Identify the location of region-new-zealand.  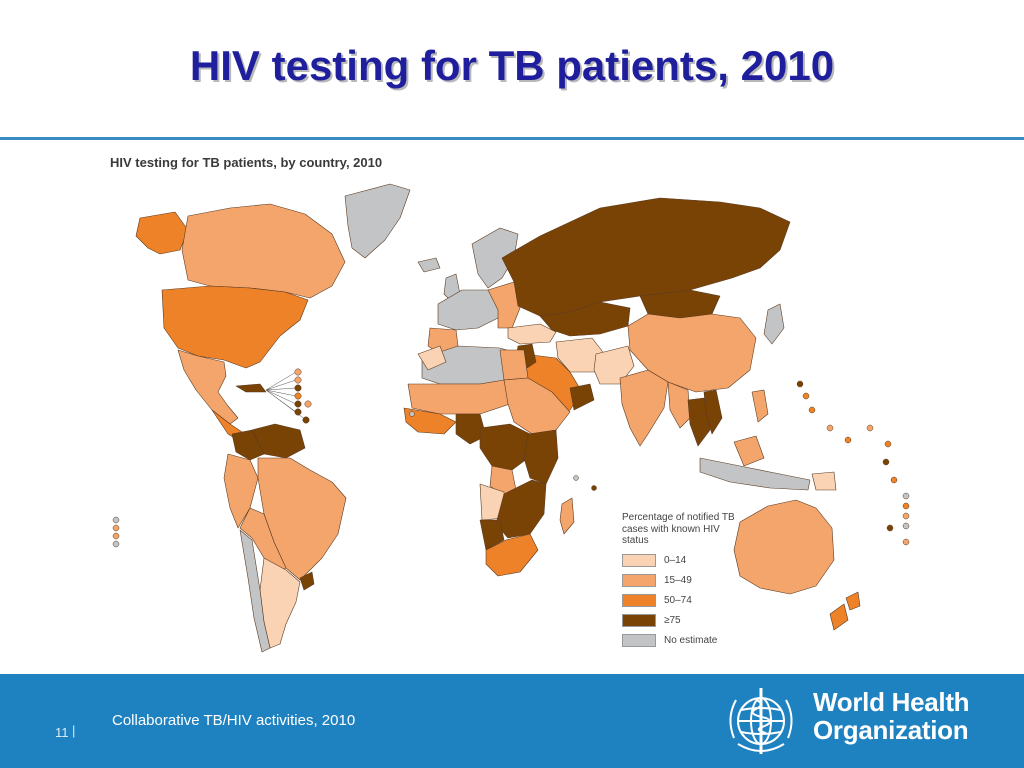
(839, 617).